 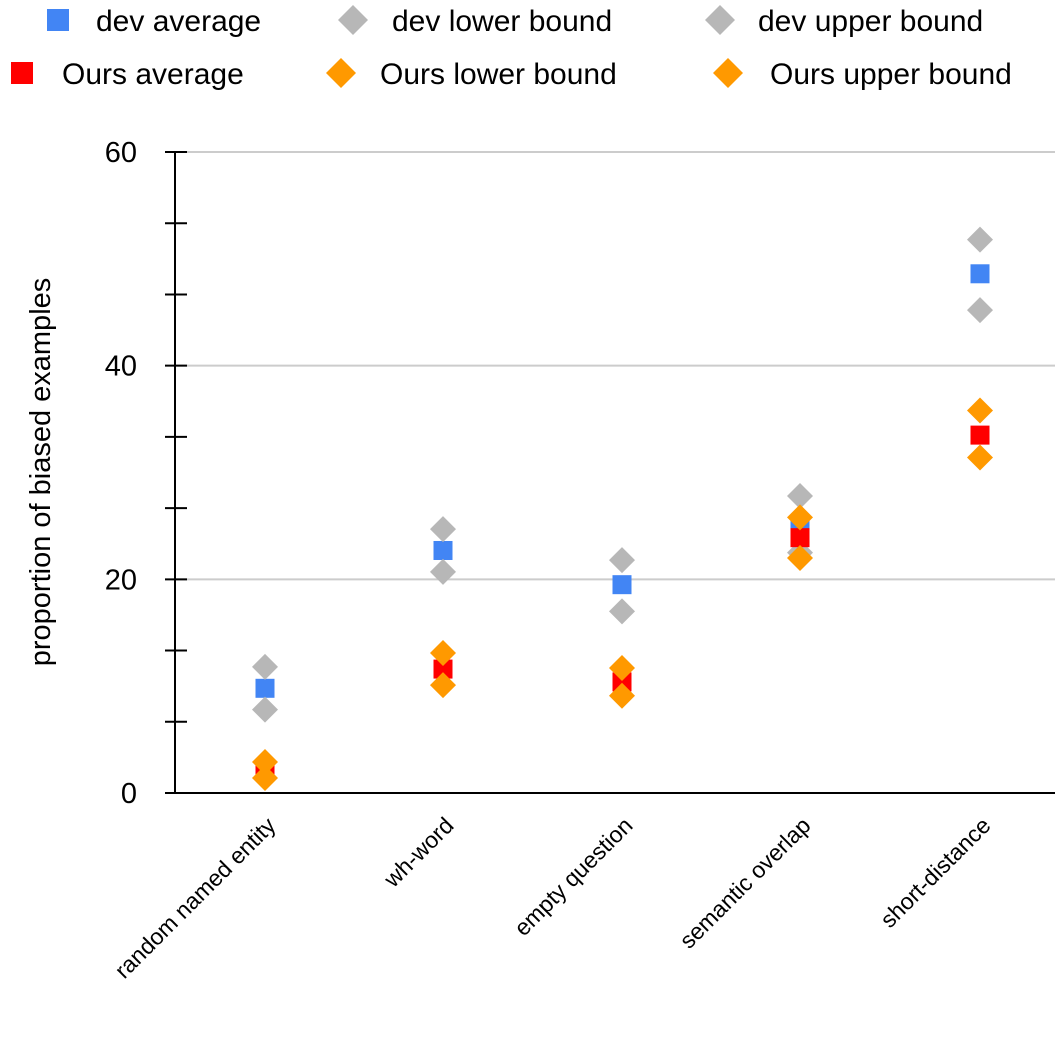 What do you see at coordinates (800, 496) in the screenshot?
I see `point-dev-upper-bound-semantic-overlap` at bounding box center [800, 496].